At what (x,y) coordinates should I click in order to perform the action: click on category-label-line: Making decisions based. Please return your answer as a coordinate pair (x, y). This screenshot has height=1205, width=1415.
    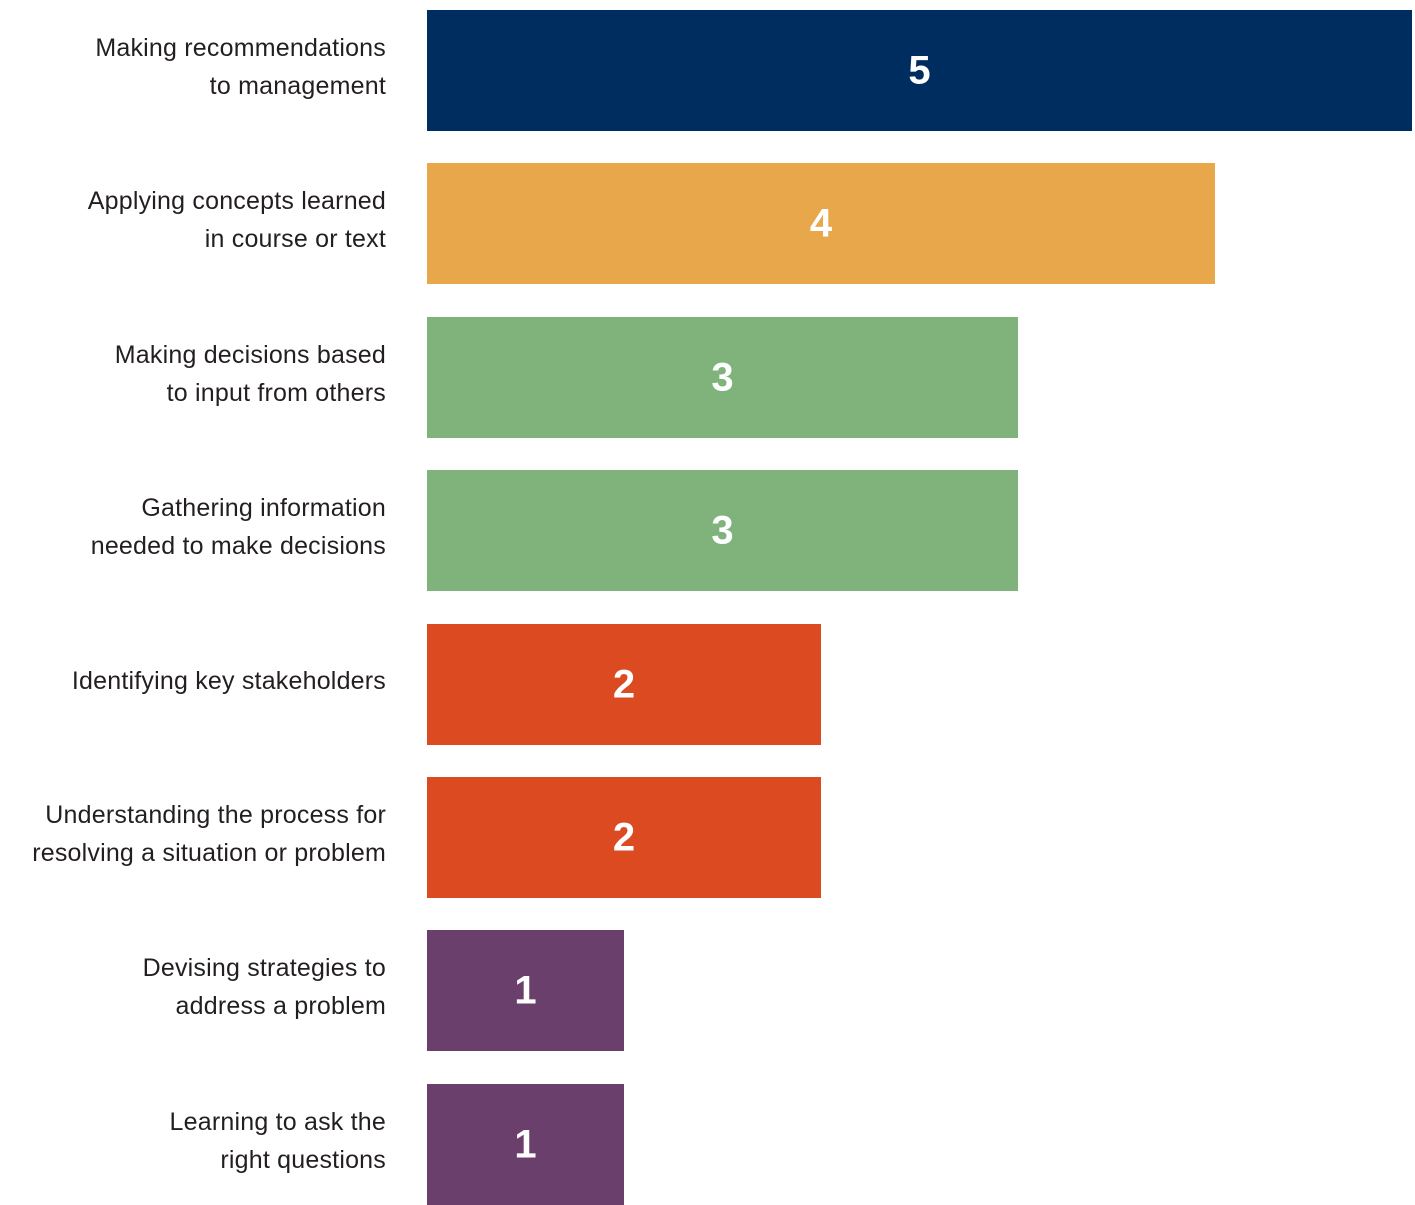
    Looking at the image, I should click on (250, 355).